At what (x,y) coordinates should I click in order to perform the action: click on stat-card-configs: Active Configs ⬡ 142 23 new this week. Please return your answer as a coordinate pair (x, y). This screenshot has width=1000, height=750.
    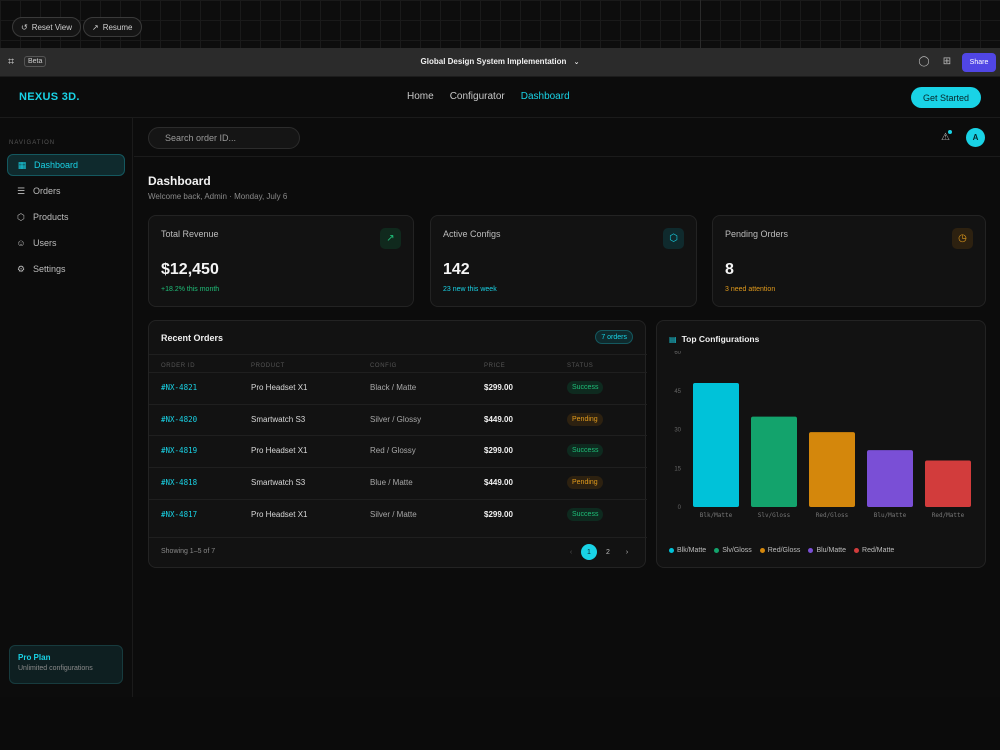
    Looking at the image, I should click on (563, 261).